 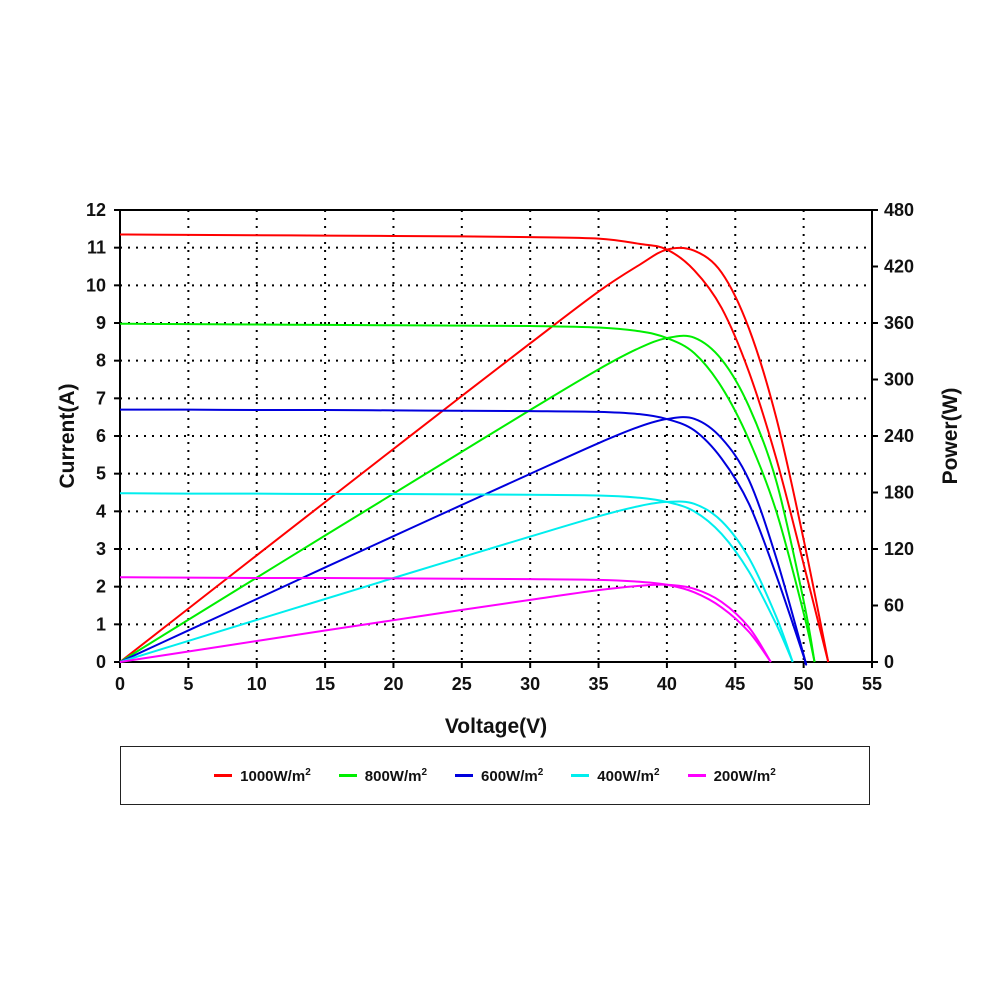 What do you see at coordinates (101, 624) in the screenshot?
I see `y-tick-label: 1` at bounding box center [101, 624].